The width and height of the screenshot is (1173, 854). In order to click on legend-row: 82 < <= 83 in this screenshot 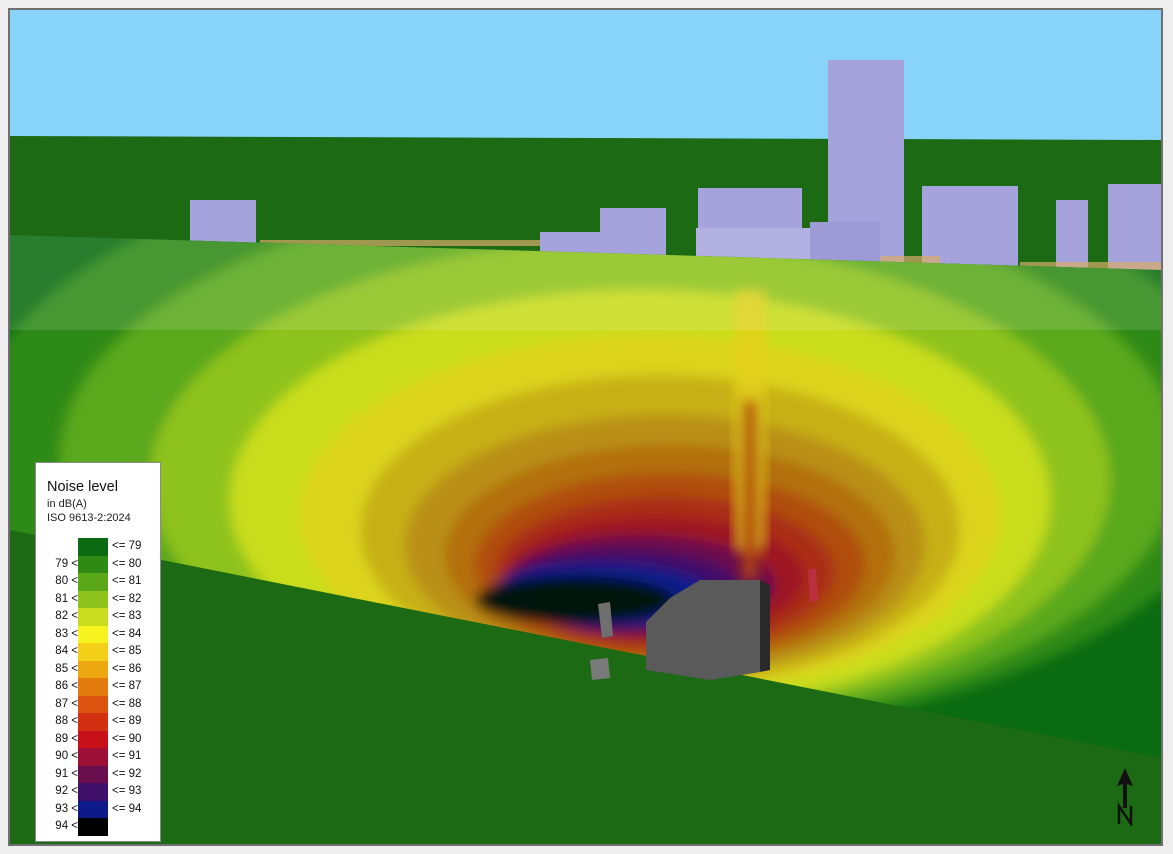, I will do `click(99, 617)`.